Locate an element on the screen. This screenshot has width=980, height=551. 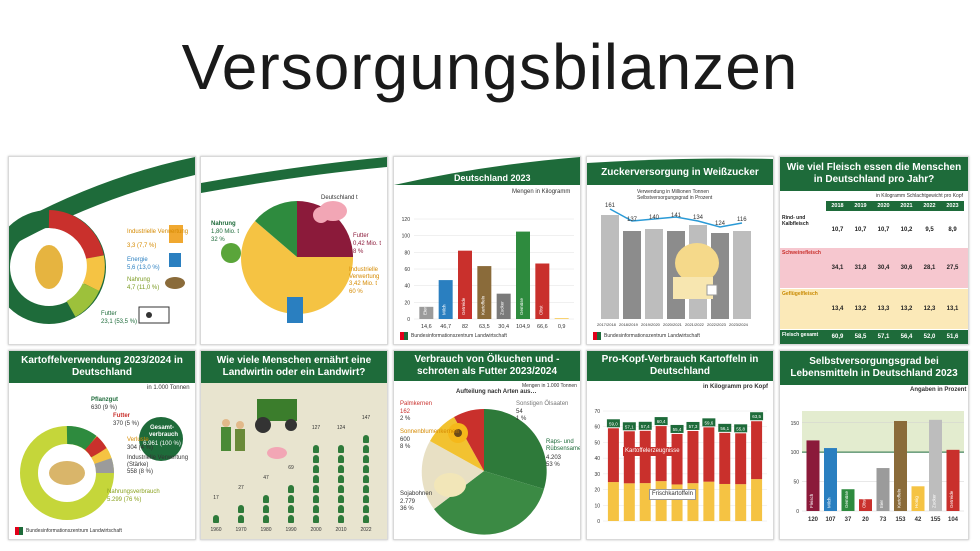
y-tick-label: 40 is located at coordinates (597, 459).